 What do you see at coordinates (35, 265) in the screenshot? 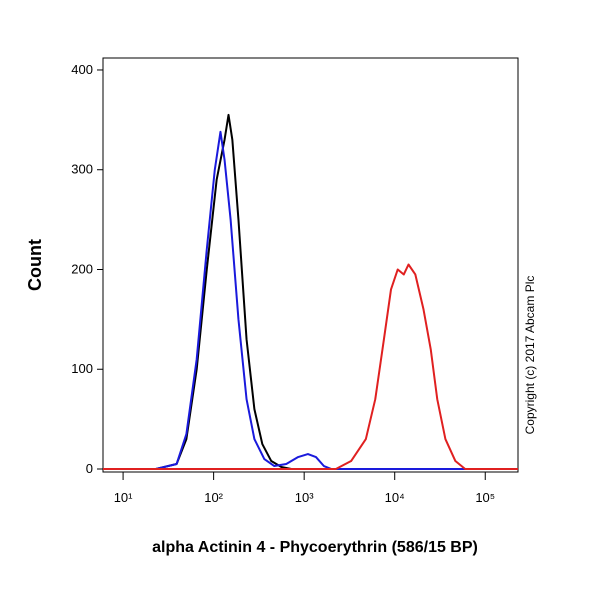
I see `y-axis-label: Count` at bounding box center [35, 265].